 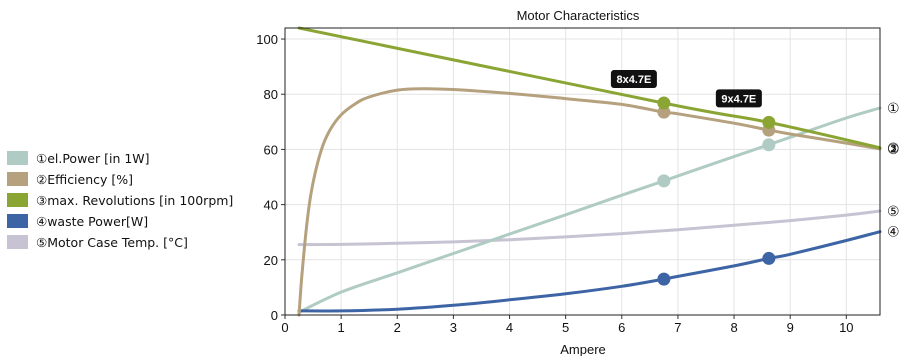 I want to click on x-tick-label: 7, so click(x=677, y=327).